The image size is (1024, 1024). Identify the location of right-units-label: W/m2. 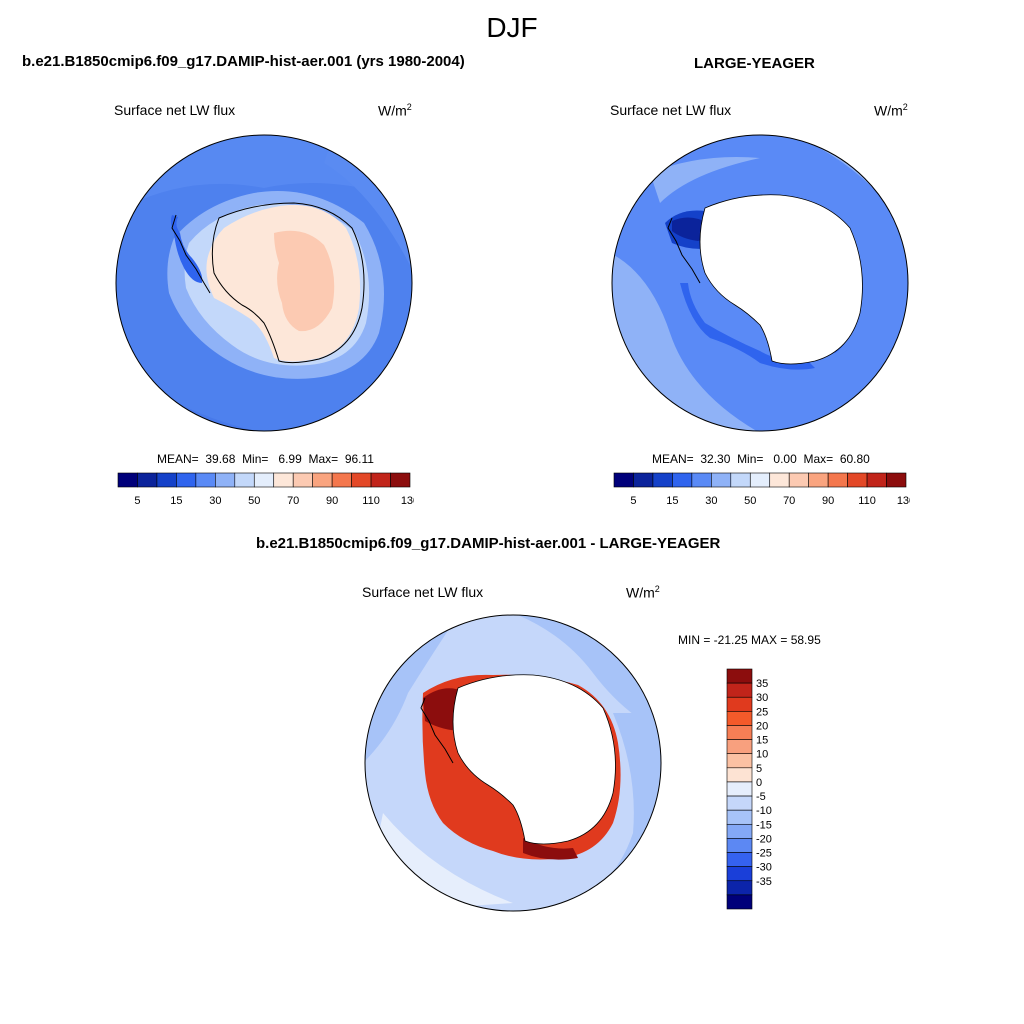
(891, 110).